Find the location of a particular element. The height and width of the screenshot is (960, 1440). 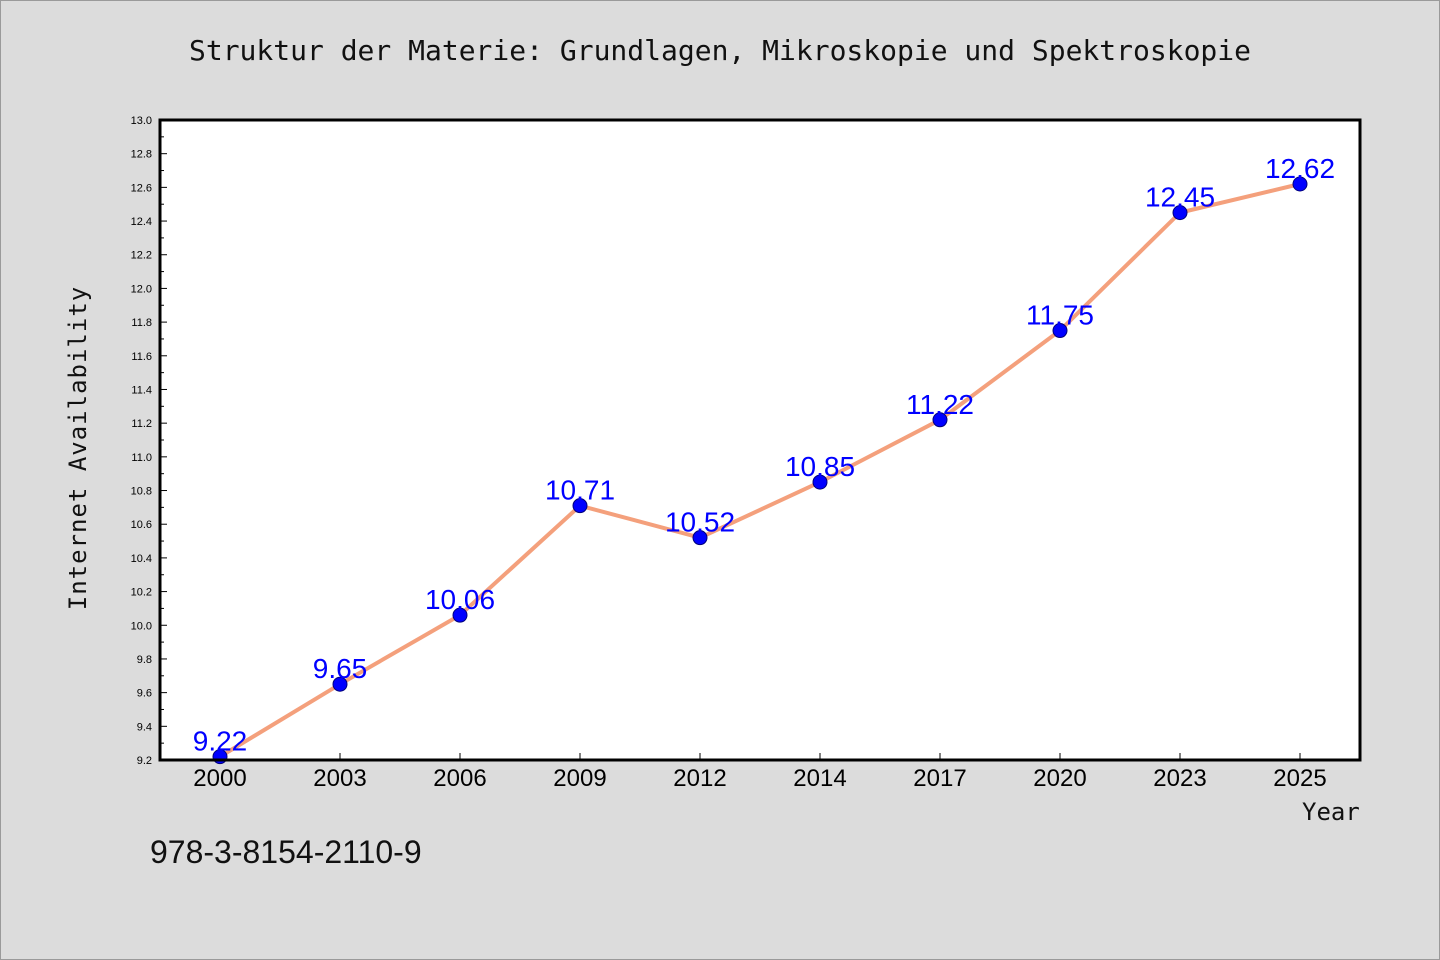

y-tick-label: 9.4 is located at coordinates (144, 727).